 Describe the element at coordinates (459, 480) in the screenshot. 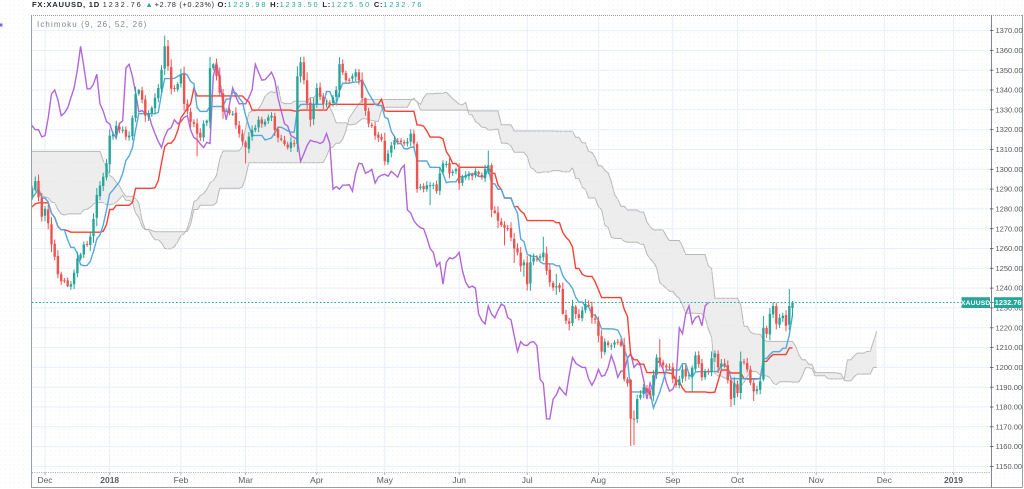

I see `svg-text: Jun` at that location.